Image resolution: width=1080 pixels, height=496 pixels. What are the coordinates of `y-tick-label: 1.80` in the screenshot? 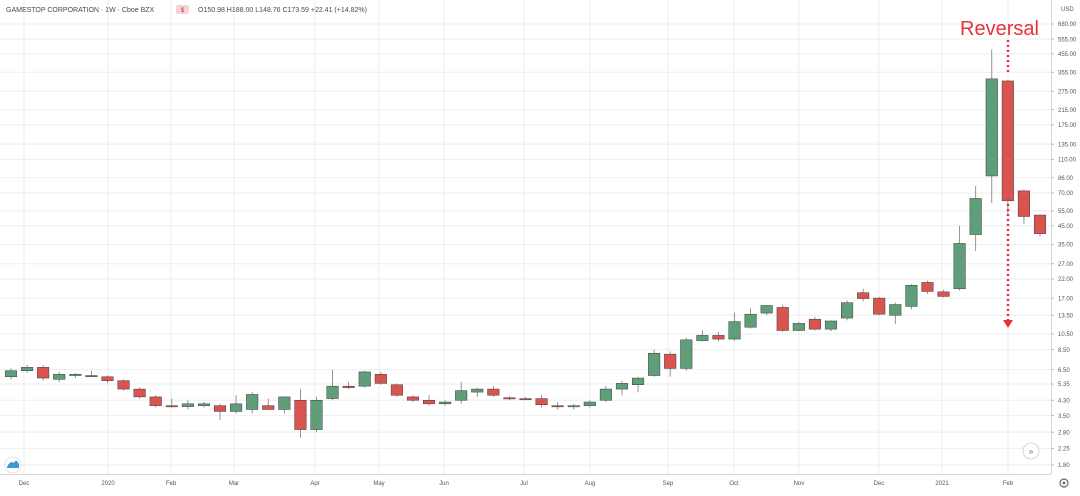 It's located at (1064, 466).